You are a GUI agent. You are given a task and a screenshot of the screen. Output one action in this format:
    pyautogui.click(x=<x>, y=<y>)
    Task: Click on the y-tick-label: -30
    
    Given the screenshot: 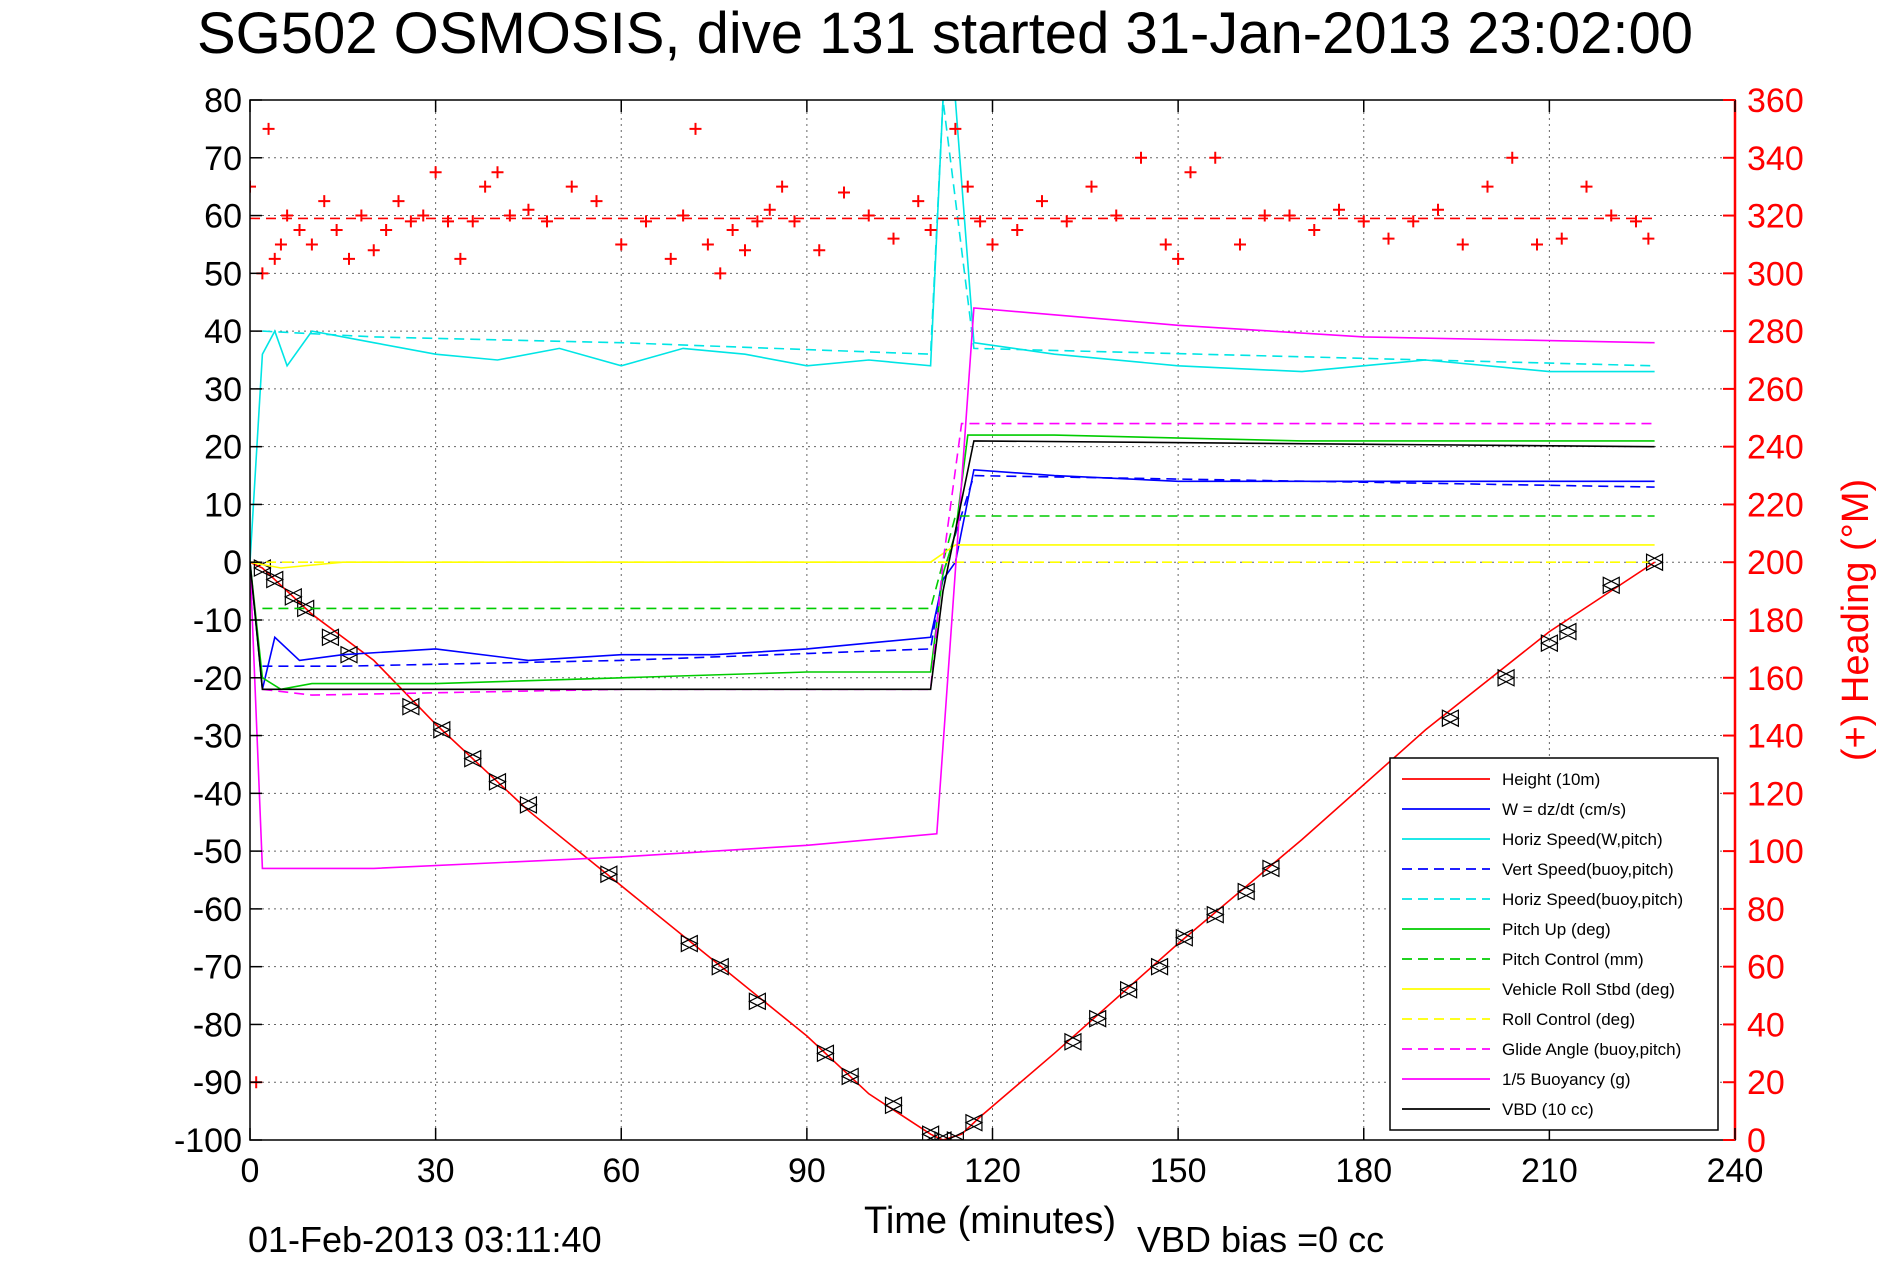 What is the action you would take?
    pyautogui.click(x=217, y=737)
    